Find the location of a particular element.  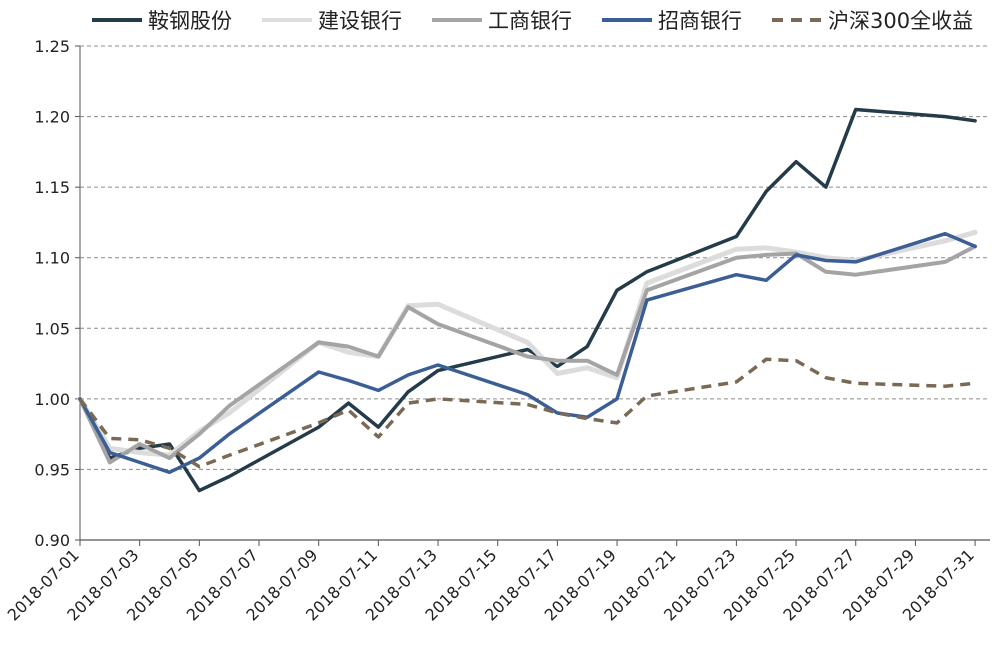

y-tick-label: 1.10 is located at coordinates (52, 258).